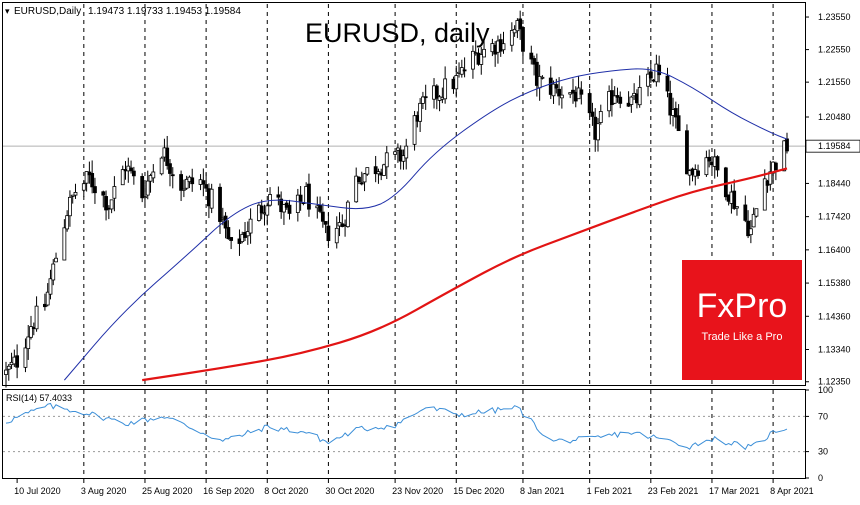 The image size is (860, 505). Describe the element at coordinates (39, 398) in the screenshot. I see `rsi-label: RSI(14) 57.4033` at that location.